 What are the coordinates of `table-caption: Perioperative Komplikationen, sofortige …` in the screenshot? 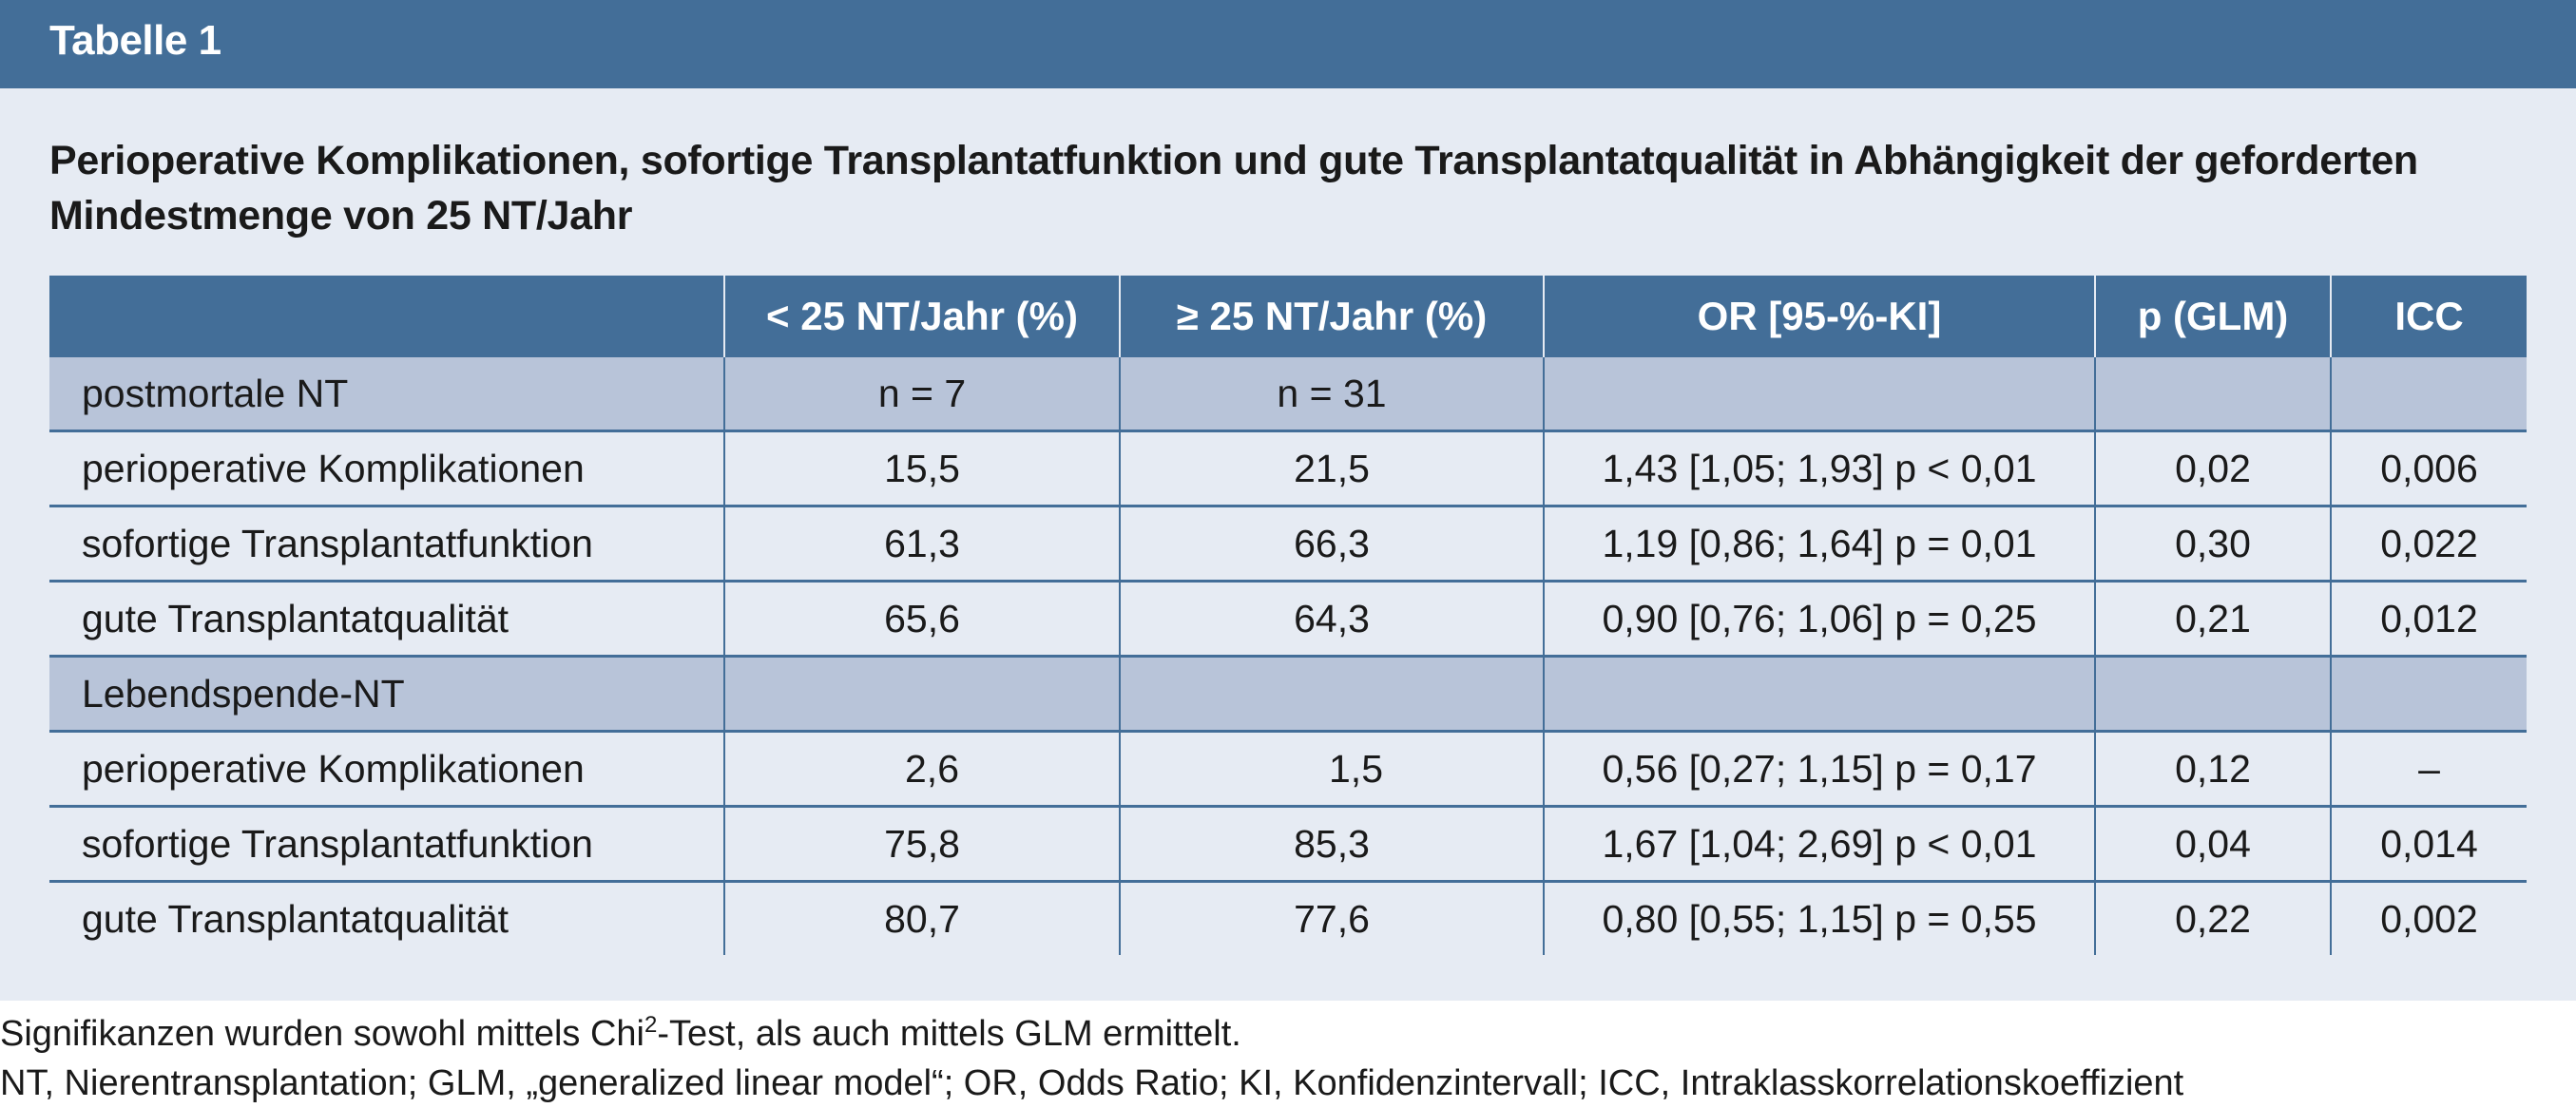 It's located at (1234, 189).